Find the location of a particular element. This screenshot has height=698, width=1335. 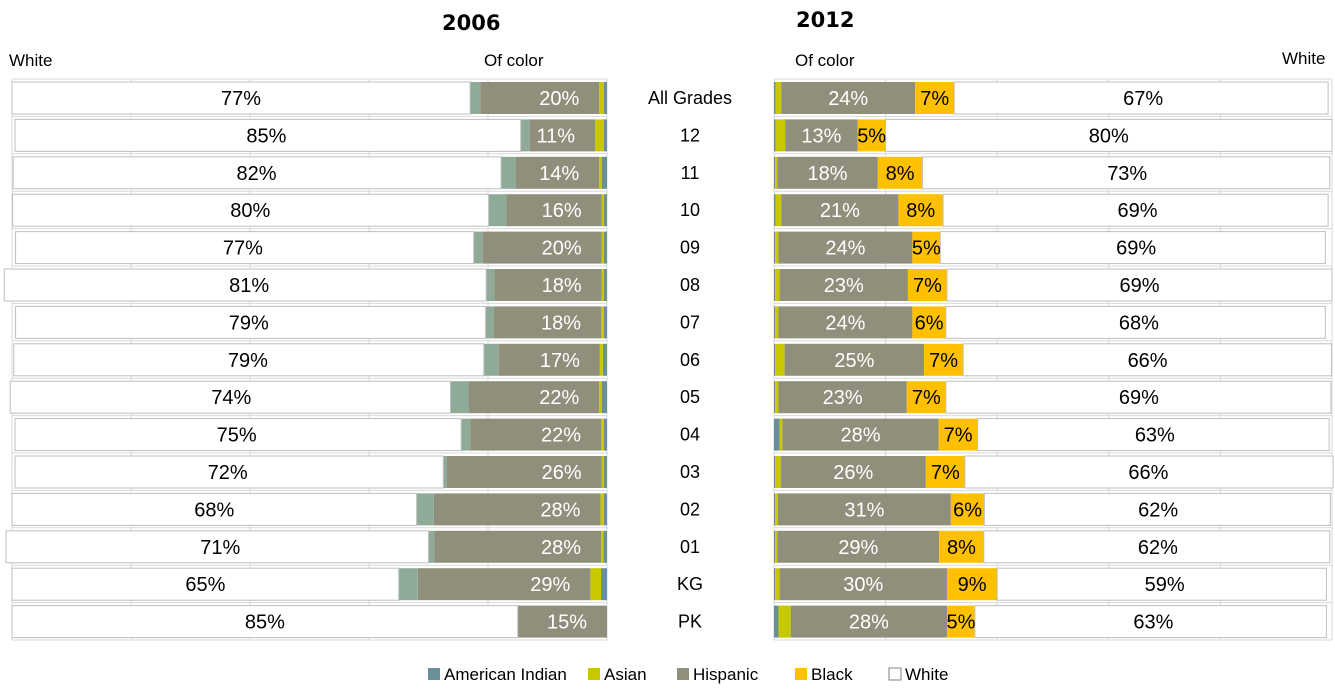

data-label-2006-white: 74% is located at coordinates (231, 398).